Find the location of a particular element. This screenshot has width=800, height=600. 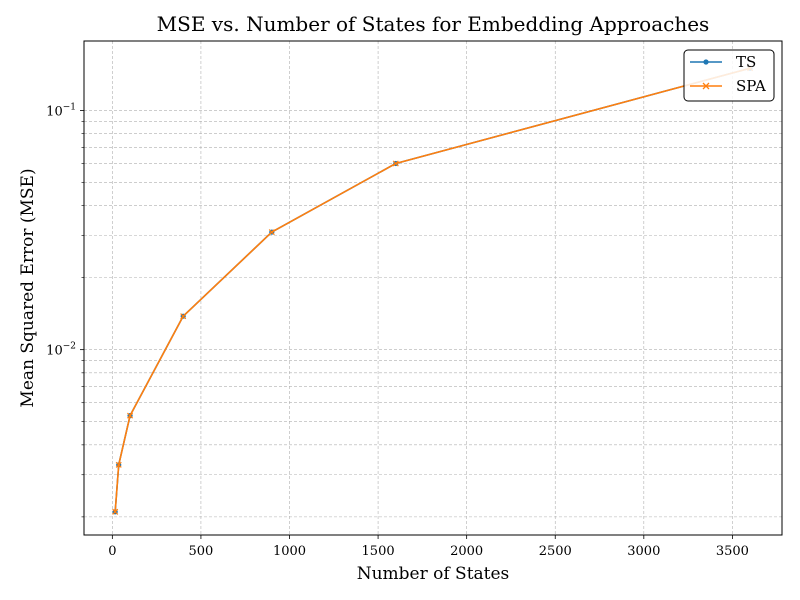

legend-label-spa: SPA is located at coordinates (751, 86).